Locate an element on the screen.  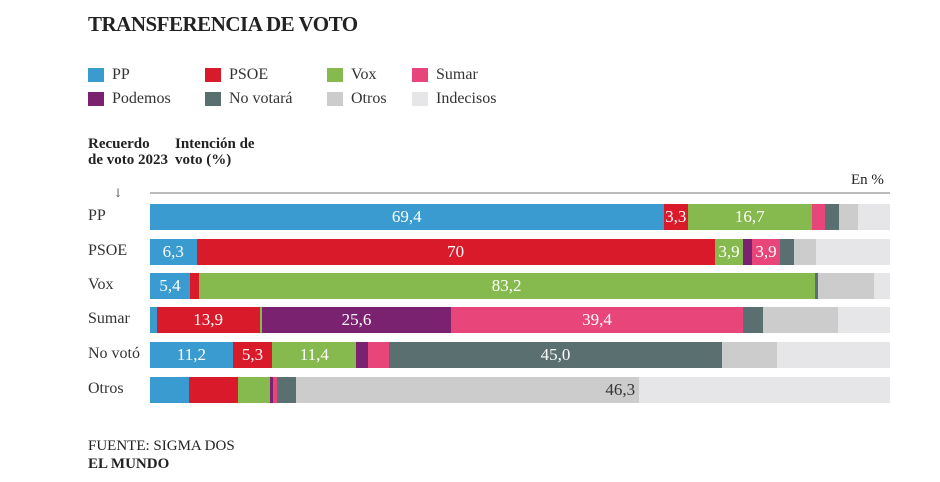
data-label: 3,3 is located at coordinates (676, 216).